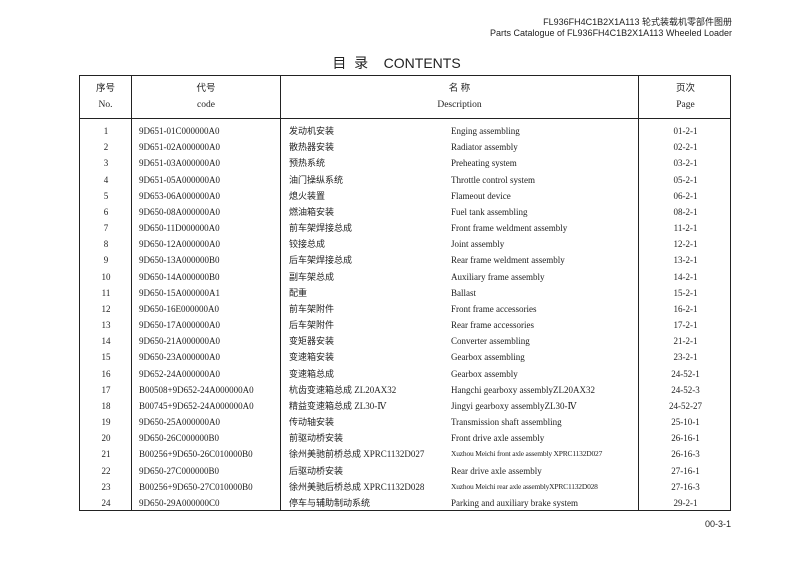 The width and height of the screenshot is (793, 584). Describe the element at coordinates (484, 373) in the screenshot. I see `row-description: Gearbox assembly` at that location.